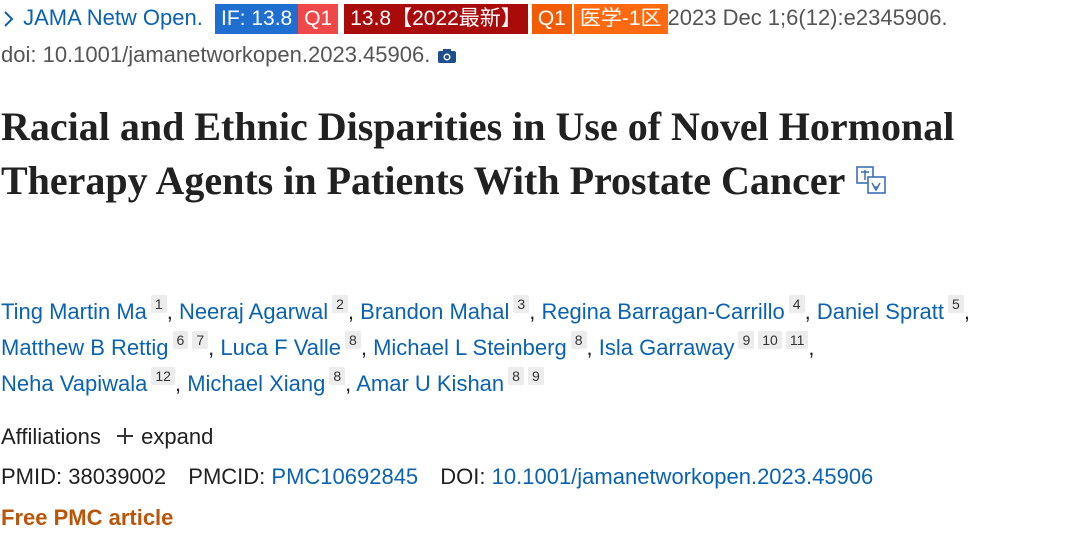 The width and height of the screenshot is (1073, 536). Describe the element at coordinates (85, 347) in the screenshot. I see `author-name: Matthew B Rettig` at that location.